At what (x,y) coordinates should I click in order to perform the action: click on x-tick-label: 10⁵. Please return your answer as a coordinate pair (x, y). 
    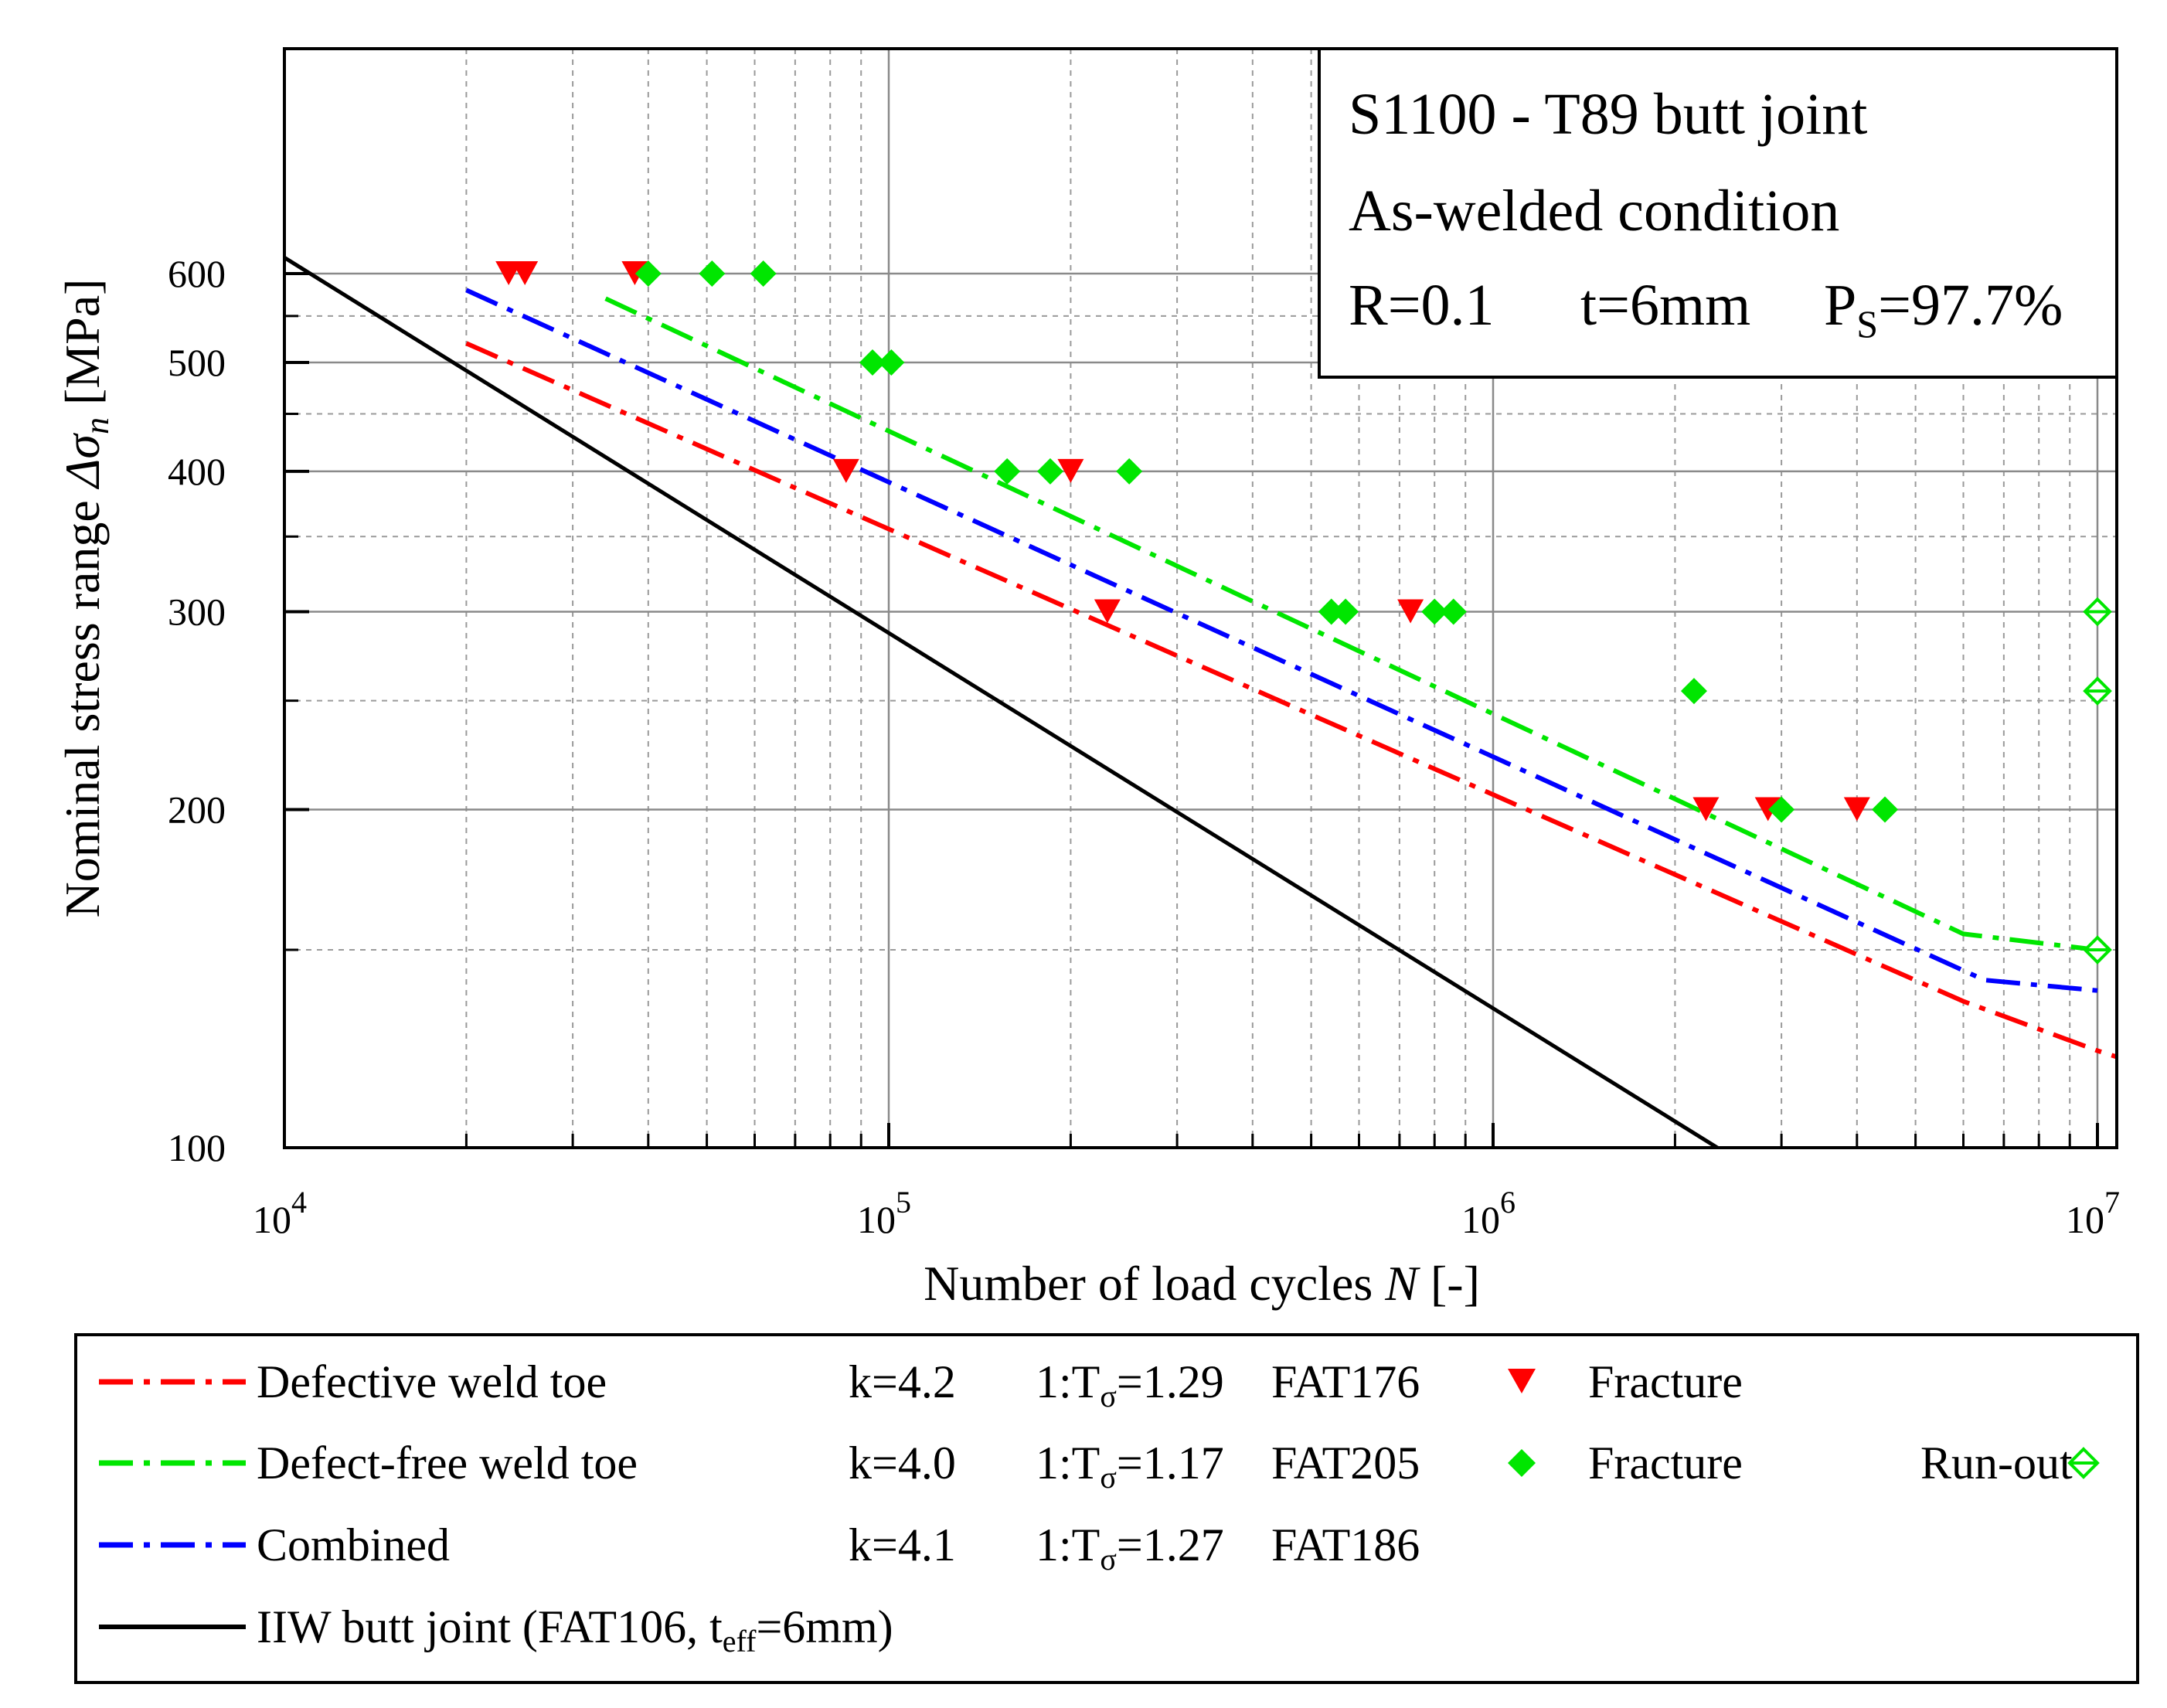
    Looking at the image, I should click on (884, 1213).